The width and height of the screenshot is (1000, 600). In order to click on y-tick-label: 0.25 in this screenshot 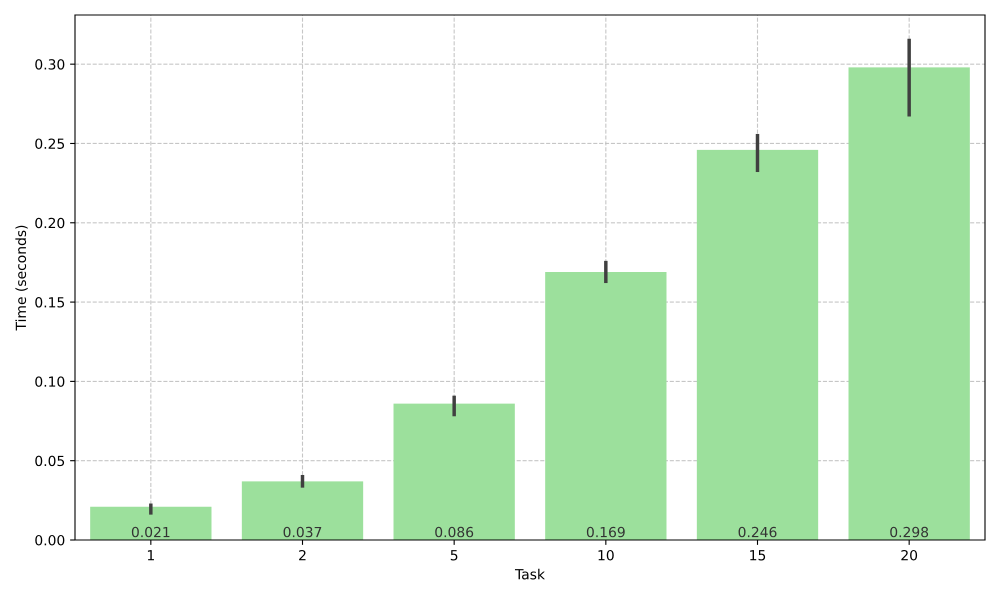, I will do `click(49, 143)`.